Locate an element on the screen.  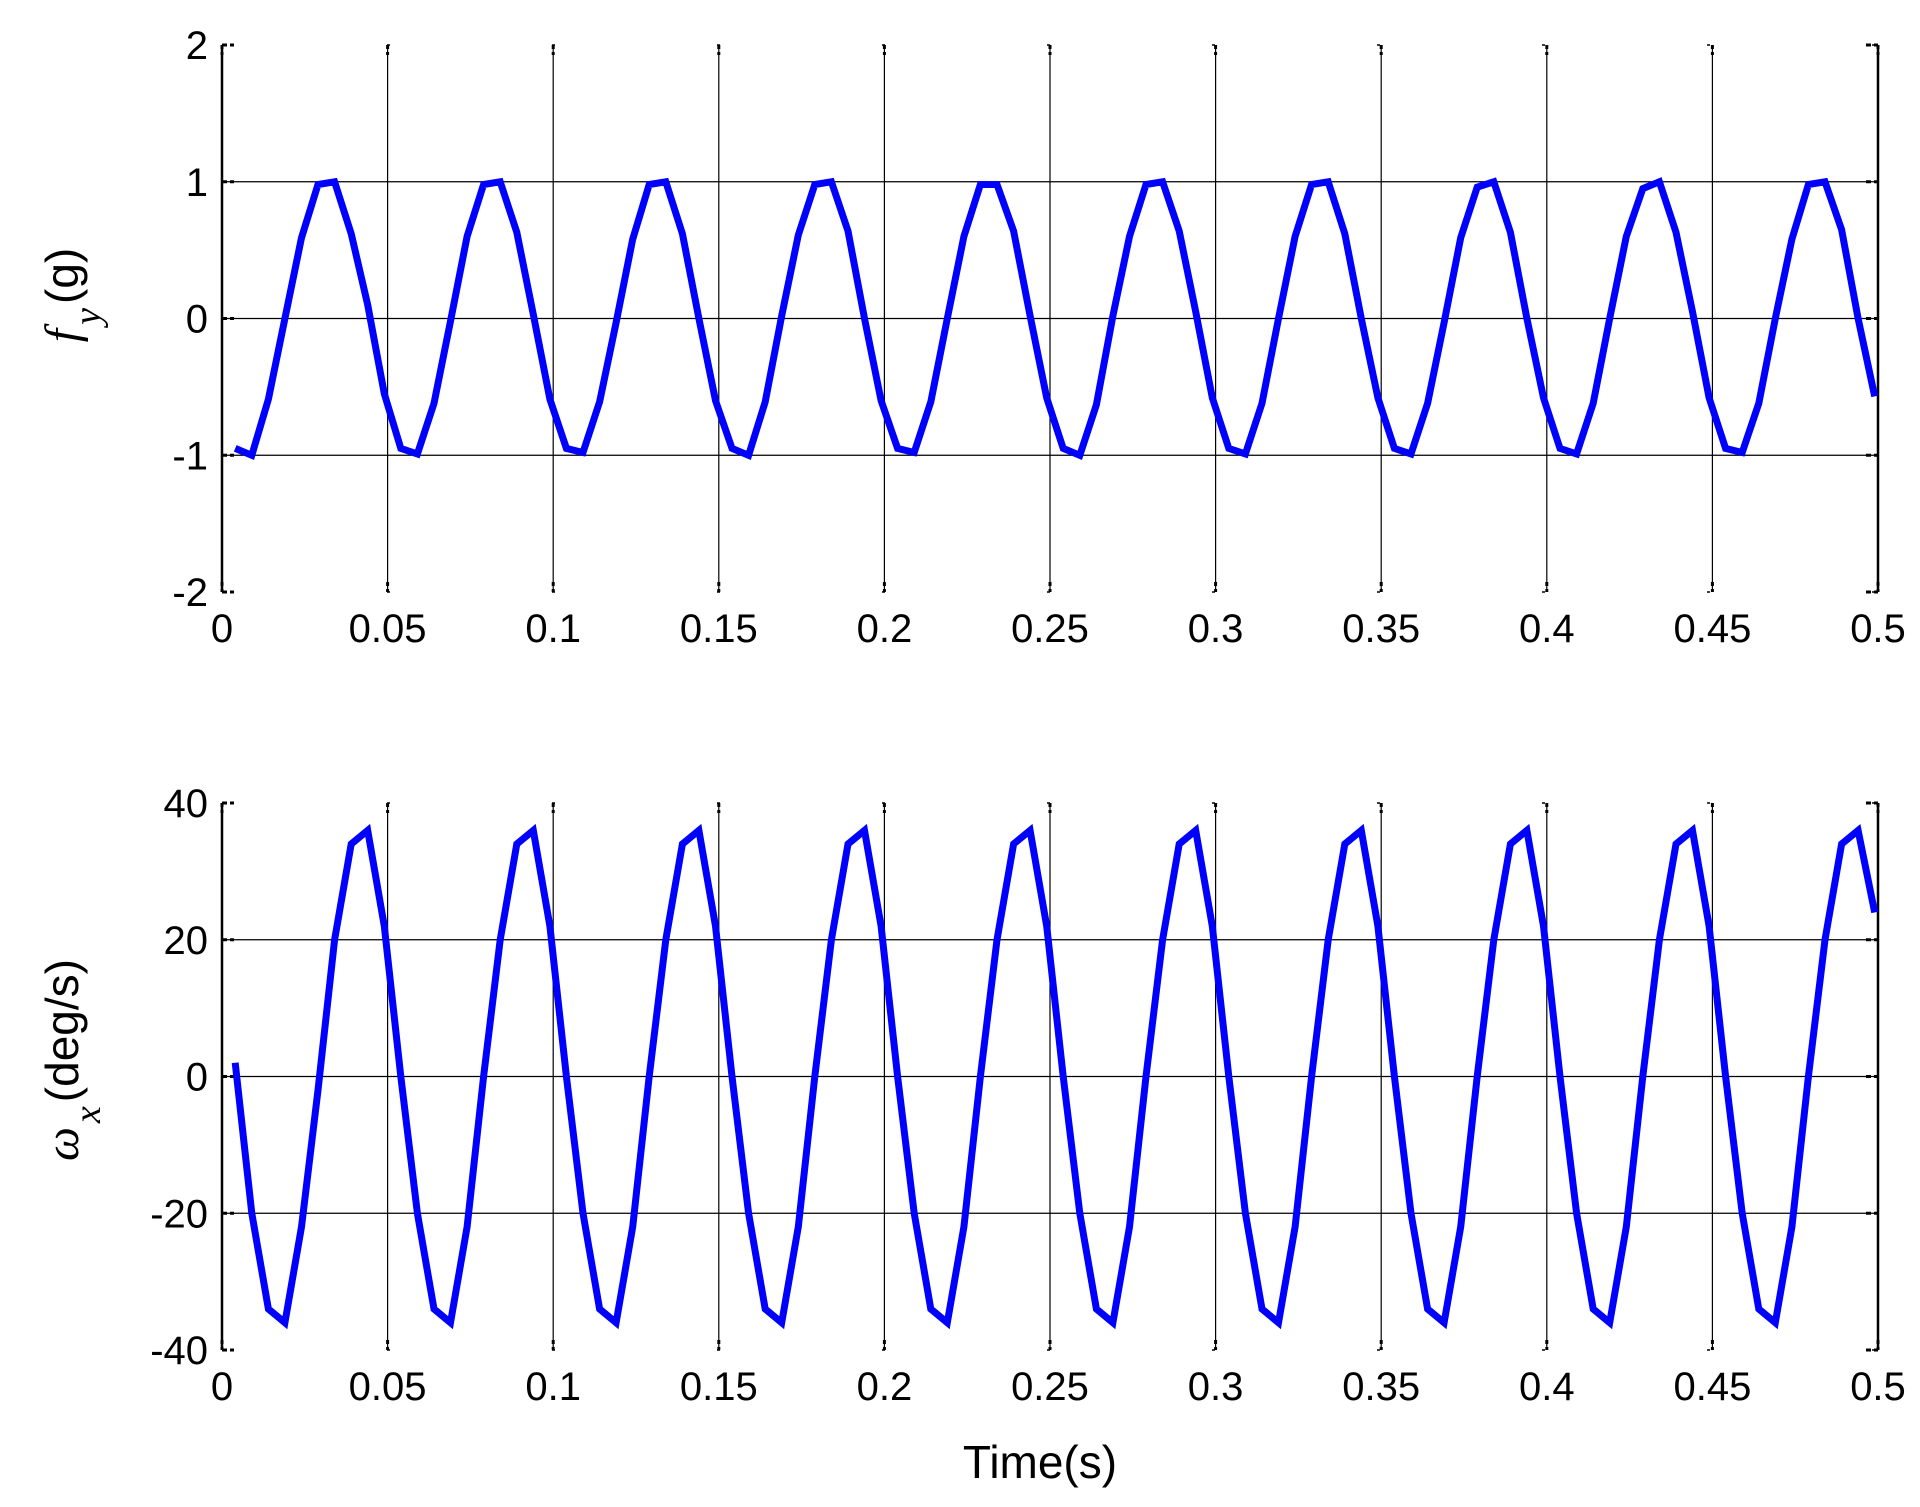
bottom-y-tick-label: 40 is located at coordinates (186, 804).